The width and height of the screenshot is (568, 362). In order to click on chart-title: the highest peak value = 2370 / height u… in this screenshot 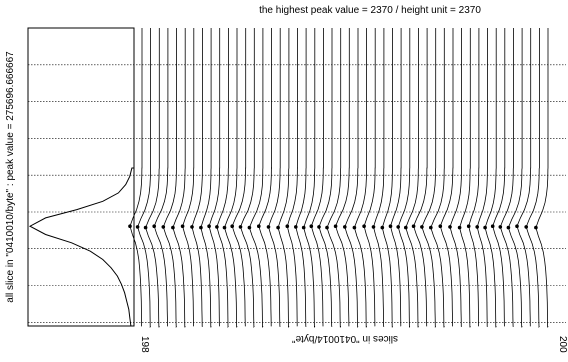, I will do `click(370, 10)`.